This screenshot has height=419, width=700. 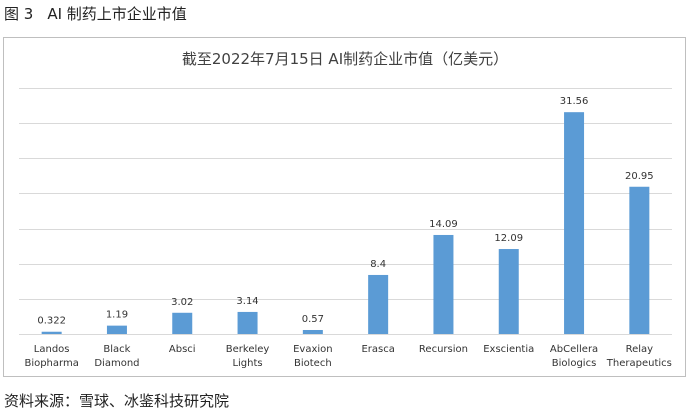 What do you see at coordinates (508, 238) in the screenshot?
I see `value-label: 12.09` at bounding box center [508, 238].